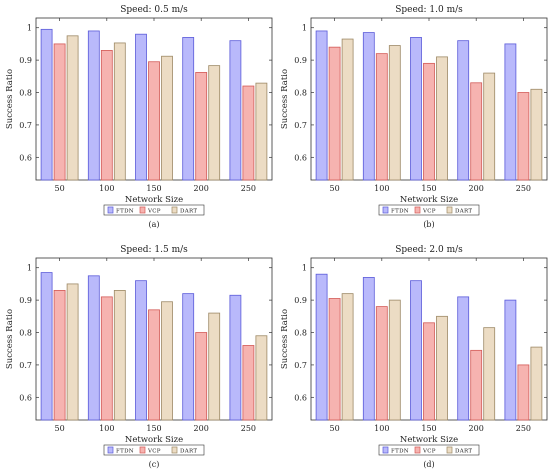  I want to click on chart-title: Speed: 1.0 m/s, so click(429, 10).